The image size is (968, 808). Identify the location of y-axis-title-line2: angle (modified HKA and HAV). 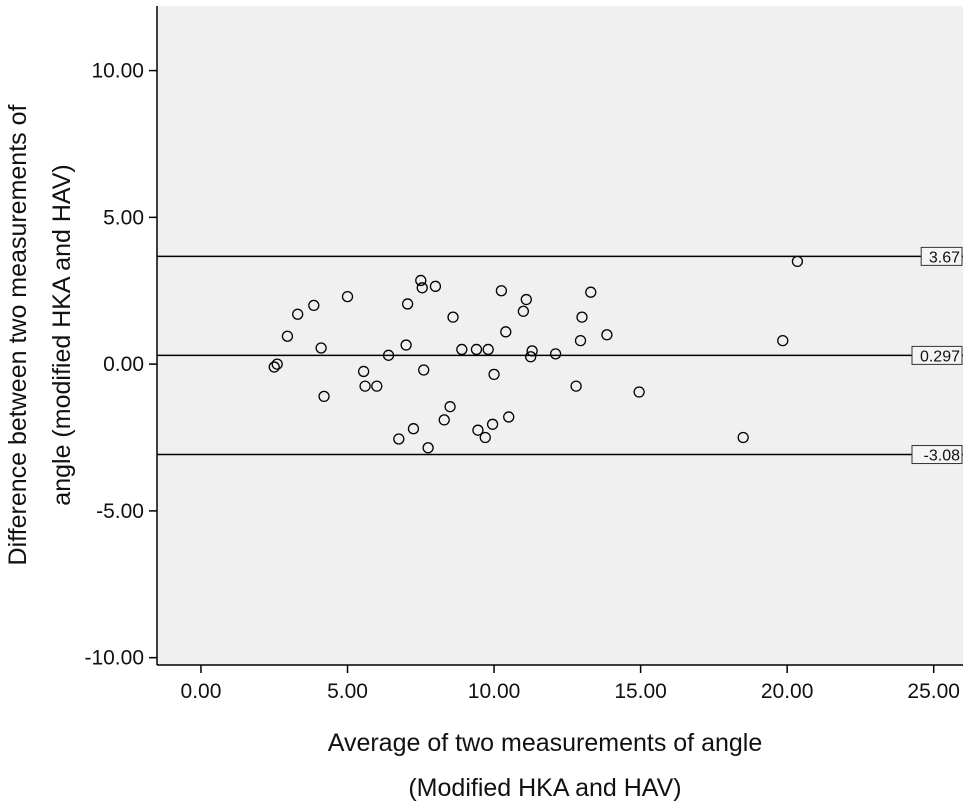
(62, 334).